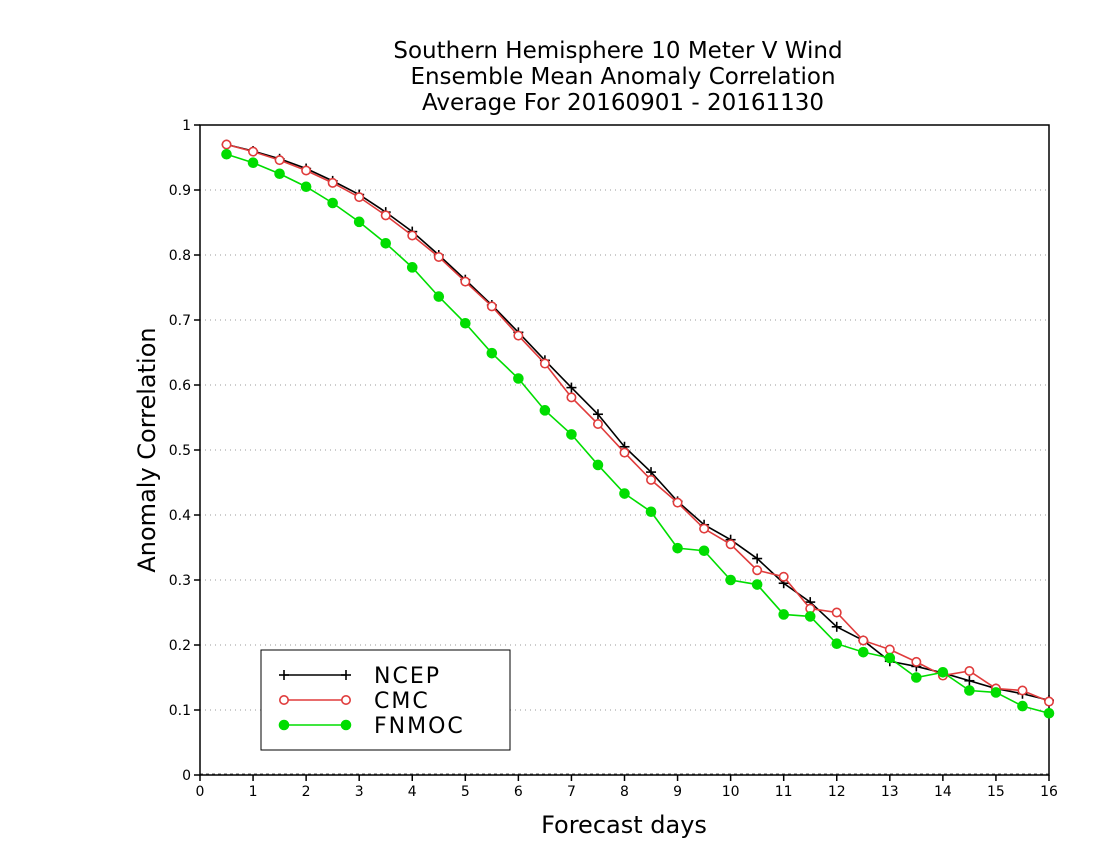 Image resolution: width=1100 pixels, height=850 pixels. What do you see at coordinates (180, 581) in the screenshot?
I see `y-tick-label: 0.3` at bounding box center [180, 581].